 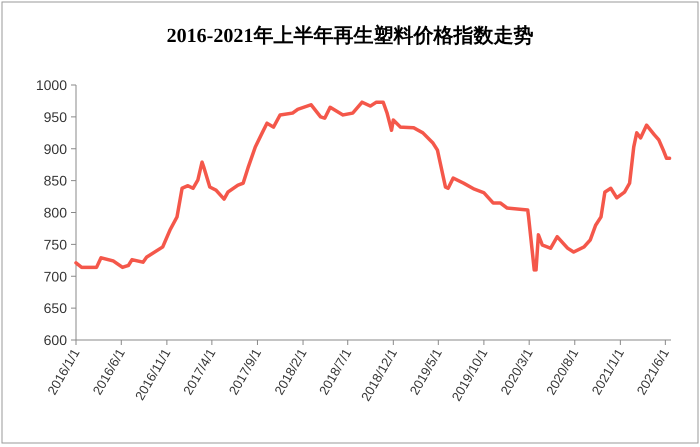 I want to click on y-tick-label: 850, so click(x=56, y=180).